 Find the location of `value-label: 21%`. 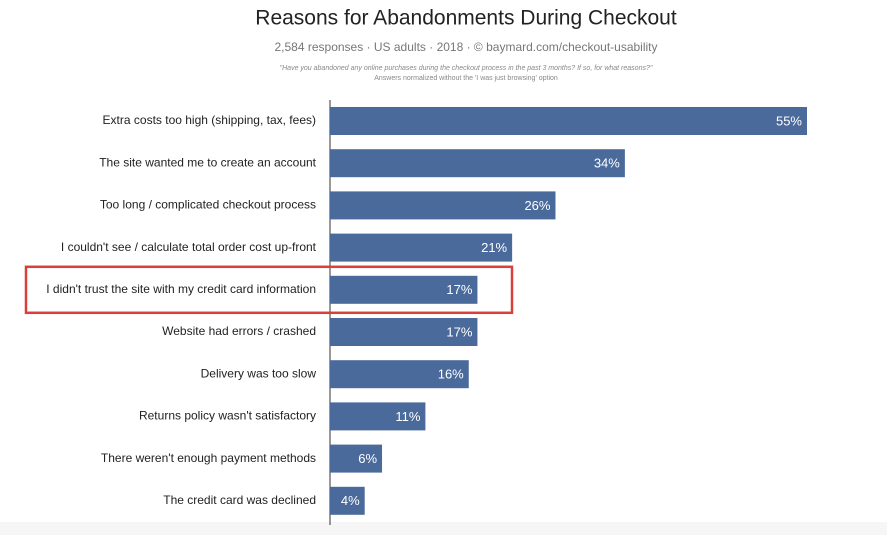

value-label: 21% is located at coordinates (494, 247).